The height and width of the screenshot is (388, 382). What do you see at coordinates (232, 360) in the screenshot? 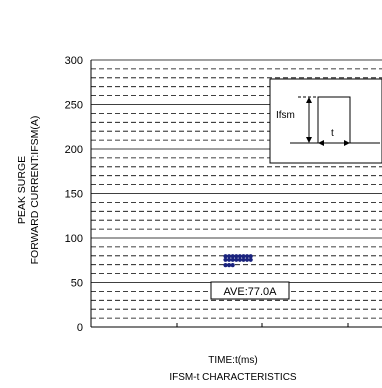
I see `x-axis-title: TIME:t(ms)` at bounding box center [232, 360].